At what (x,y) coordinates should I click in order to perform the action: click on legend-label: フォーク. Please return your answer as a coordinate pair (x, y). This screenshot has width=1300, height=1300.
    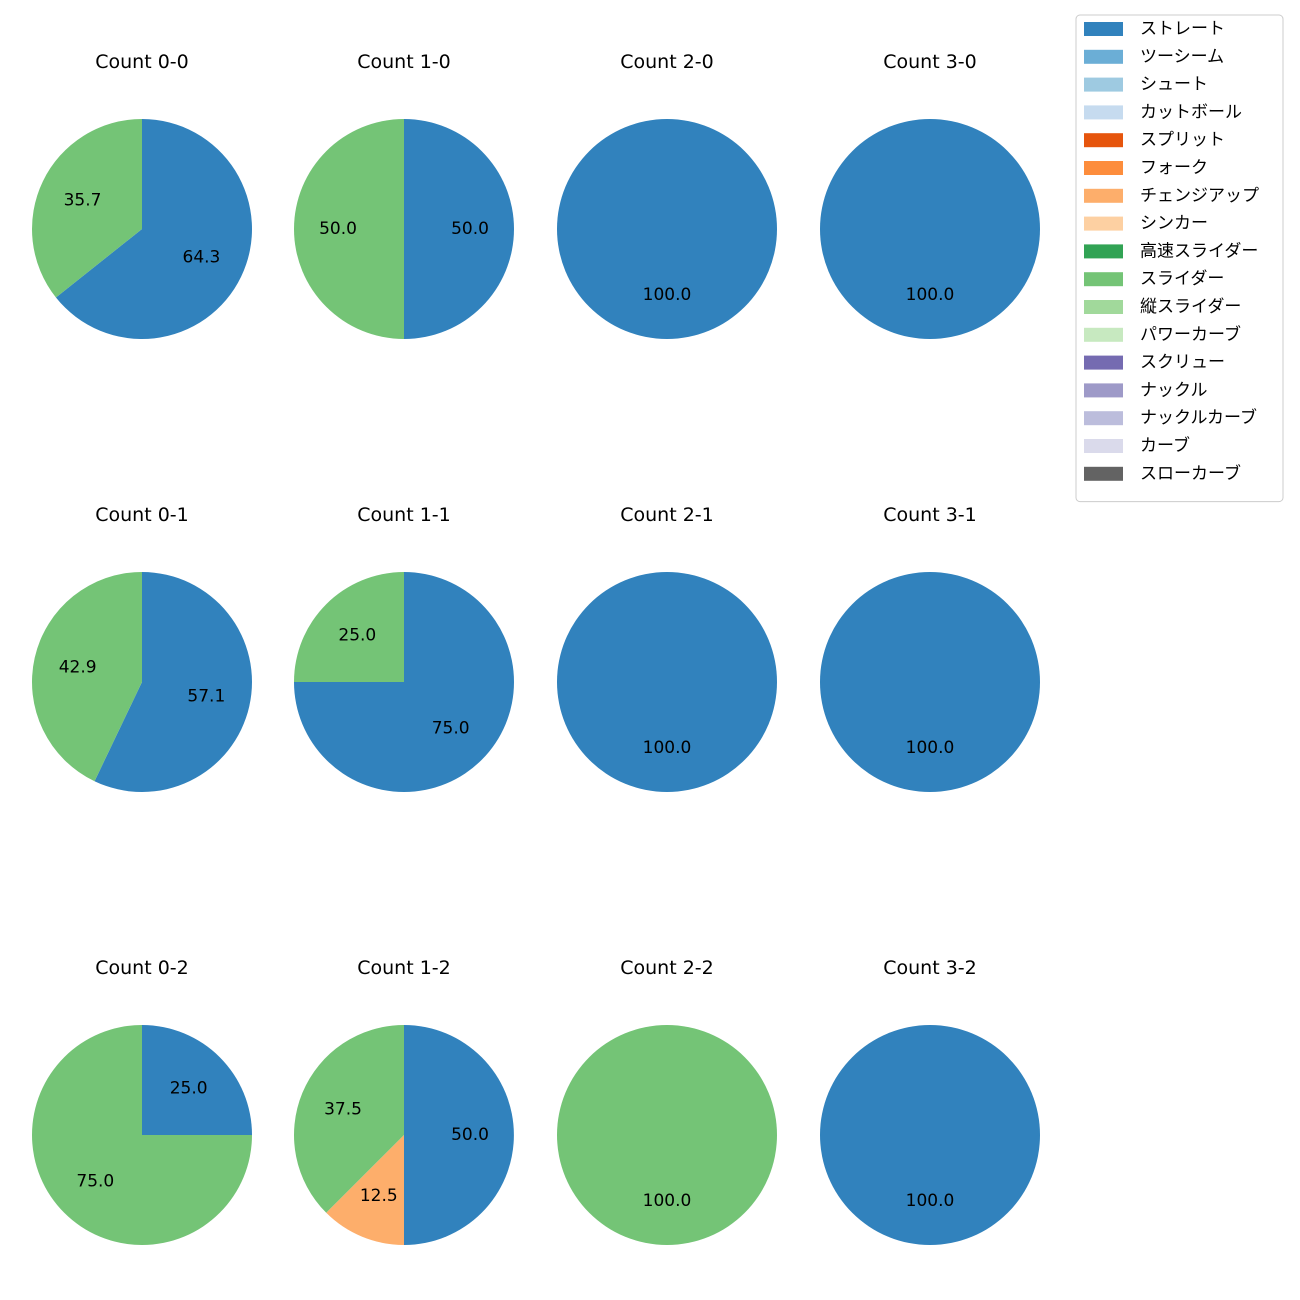
    Looking at the image, I should click on (1174, 168).